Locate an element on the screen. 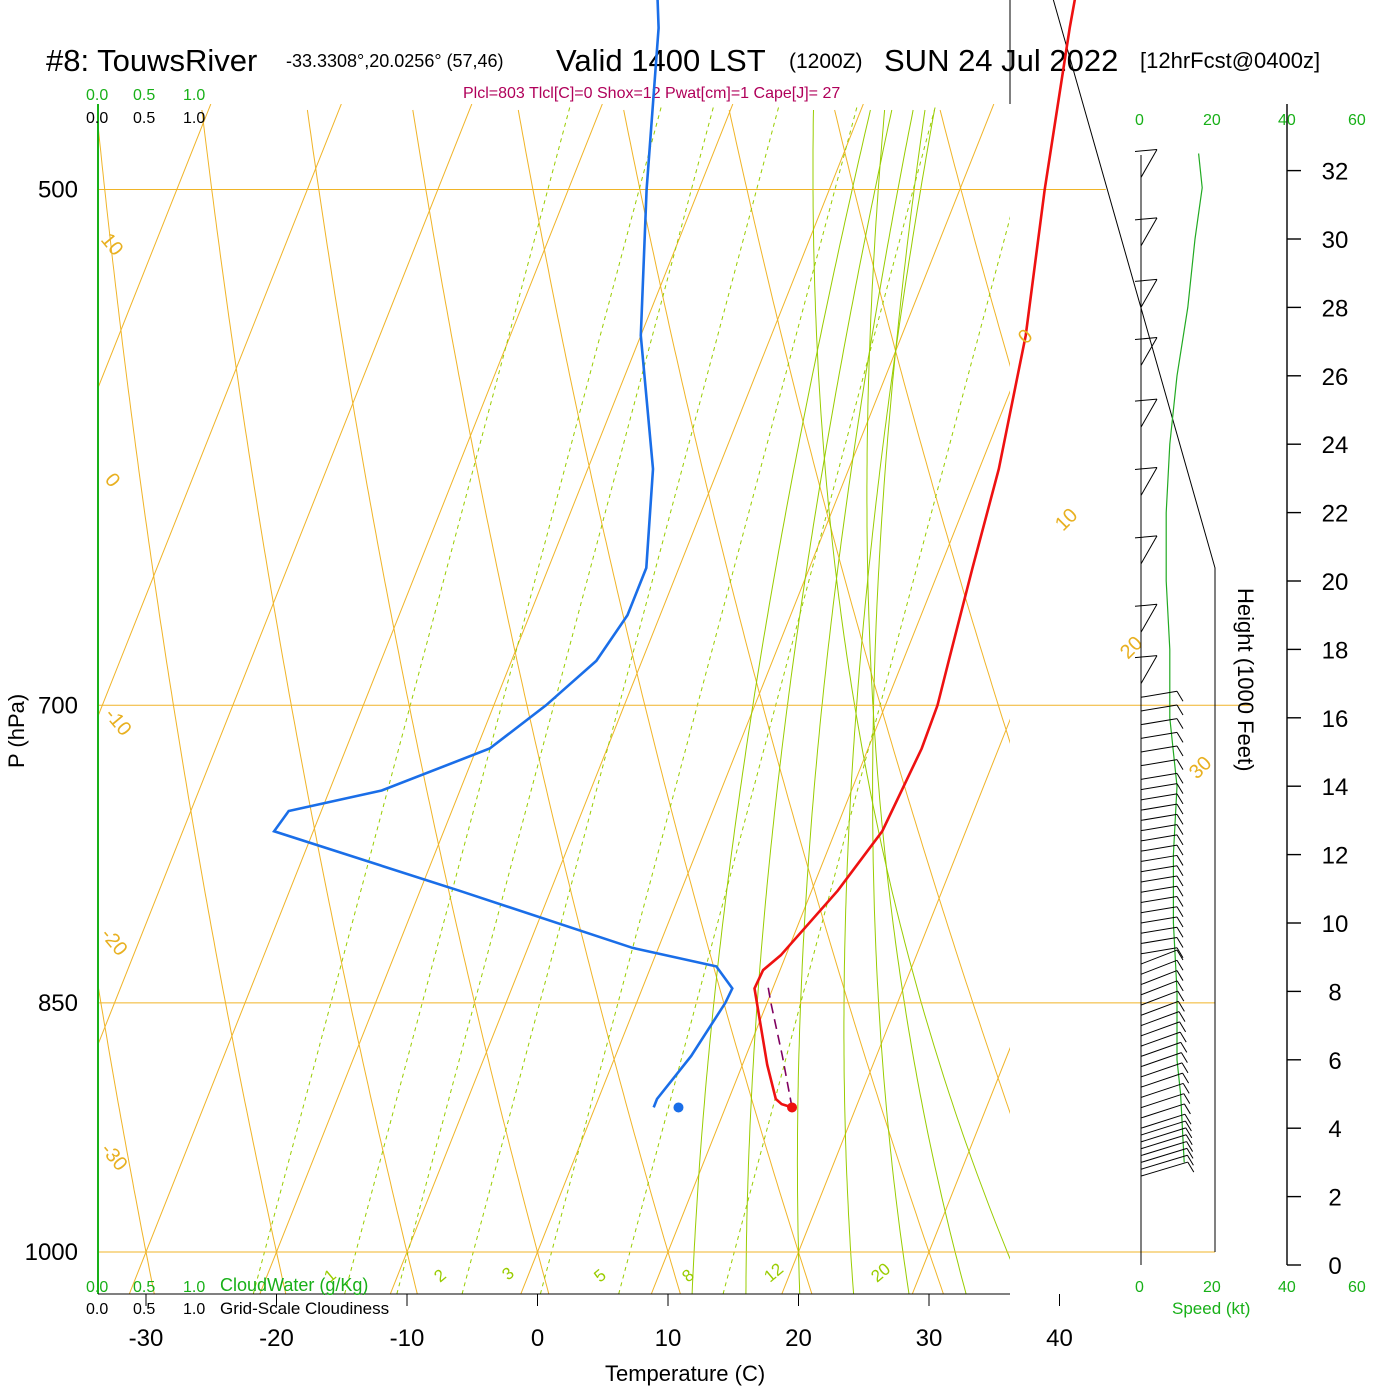 The image size is (1400, 1400). speed-tick-top-1: 20 is located at coordinates (1212, 120).